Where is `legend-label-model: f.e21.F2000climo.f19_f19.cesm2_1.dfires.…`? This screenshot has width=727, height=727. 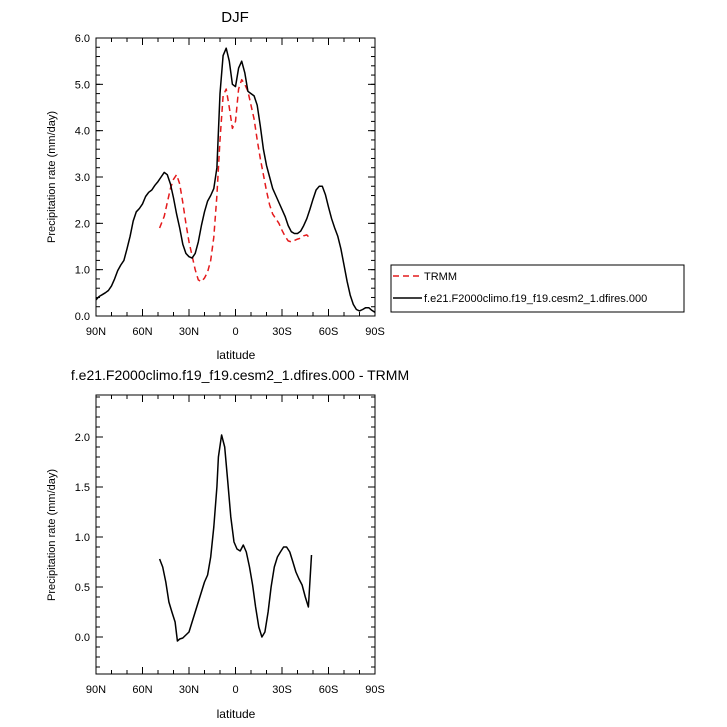
legend-label-model: f.e21.F2000climo.f19_f19.cesm2_1.dfires.… is located at coordinates (535, 299).